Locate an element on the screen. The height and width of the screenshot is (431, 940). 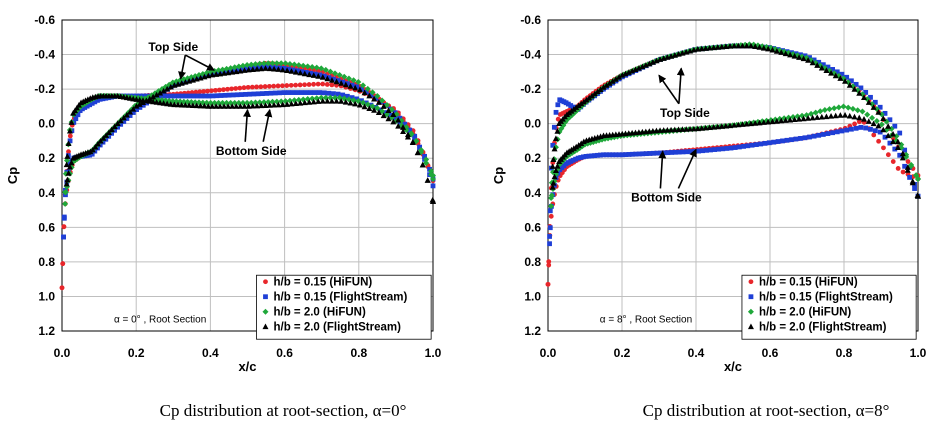
y-tick-label: -0.4 is located at coordinates (530, 55).